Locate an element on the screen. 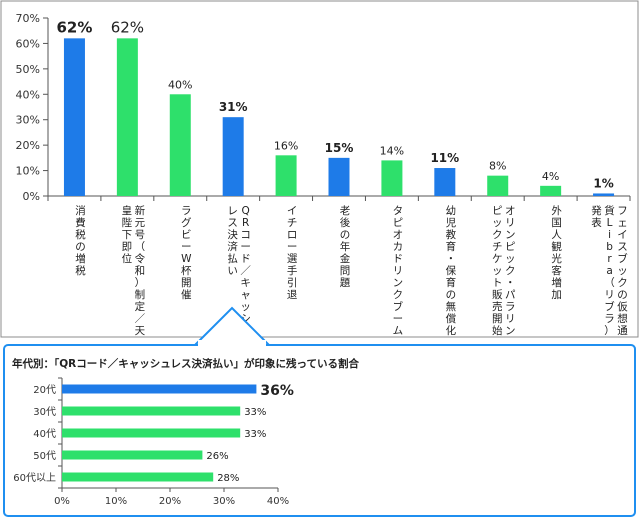  data-label: 1% is located at coordinates (603, 183).